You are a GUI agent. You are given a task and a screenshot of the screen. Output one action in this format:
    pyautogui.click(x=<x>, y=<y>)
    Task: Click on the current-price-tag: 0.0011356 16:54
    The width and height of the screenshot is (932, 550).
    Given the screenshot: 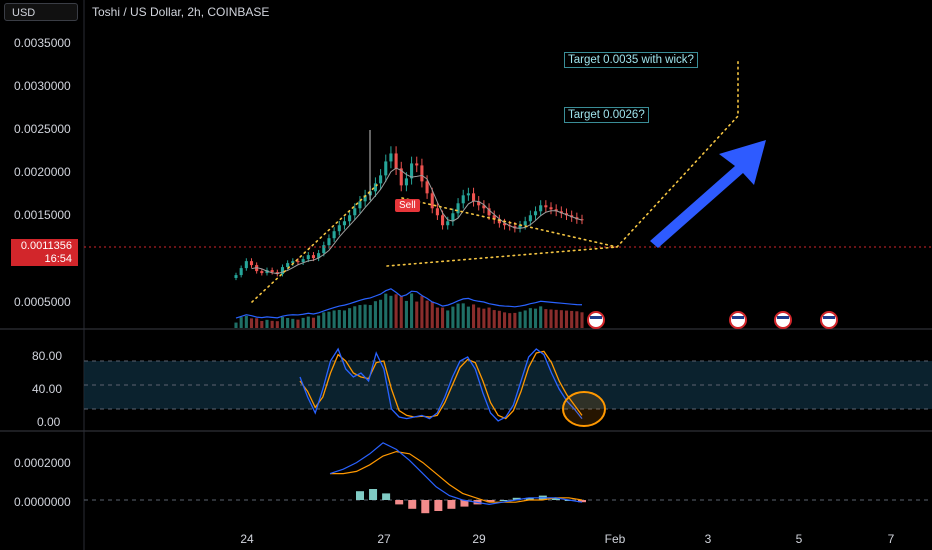 What is the action you would take?
    pyautogui.click(x=44, y=252)
    